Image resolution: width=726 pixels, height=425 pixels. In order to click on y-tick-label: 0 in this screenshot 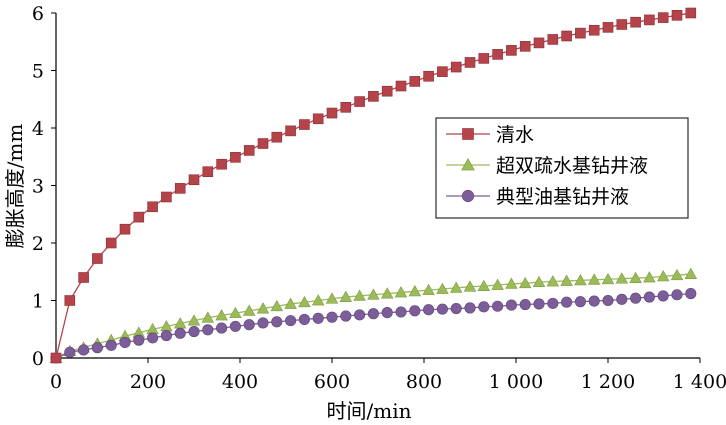, I will do `click(38, 359)`.